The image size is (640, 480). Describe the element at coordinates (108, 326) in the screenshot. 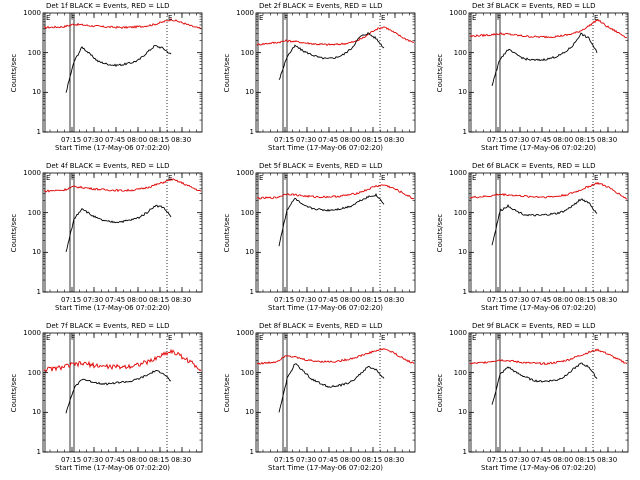

I see `plot-title: Det 7f BLACK = Events, RED = LLD` at that location.